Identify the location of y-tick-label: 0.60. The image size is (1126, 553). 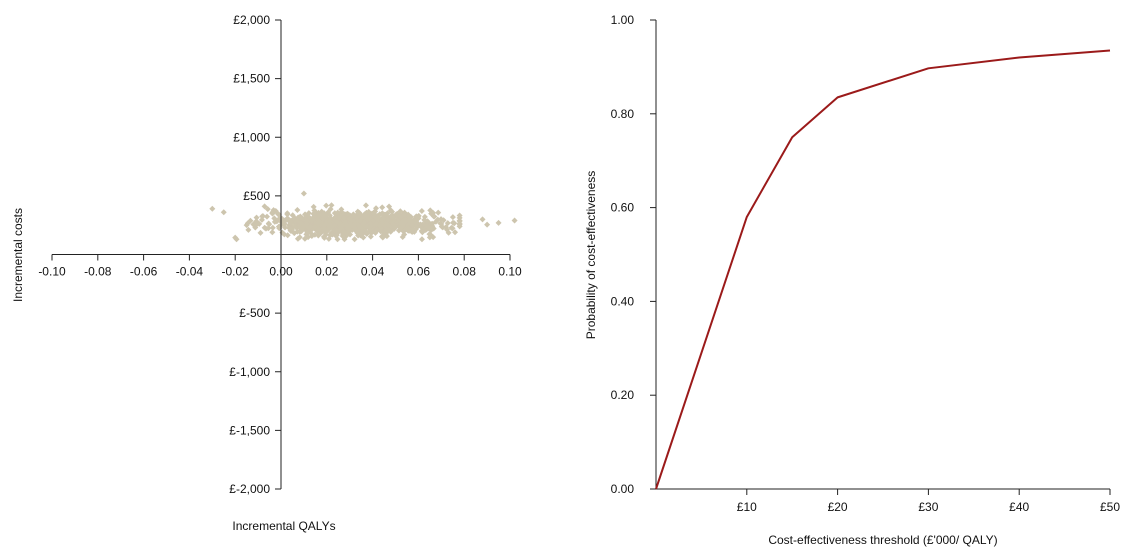
(623, 208).